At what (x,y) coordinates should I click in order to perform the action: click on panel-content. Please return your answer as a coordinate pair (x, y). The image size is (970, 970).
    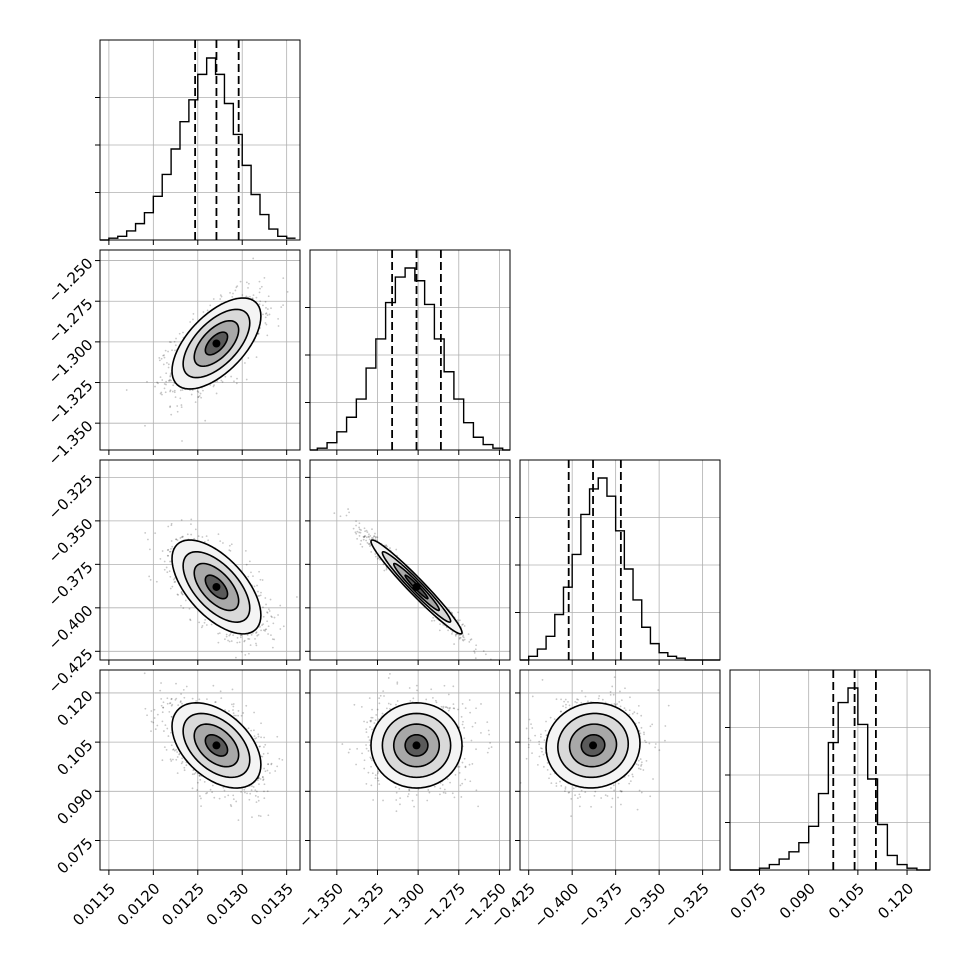
    Looking at the image, I should click on (213, 747).